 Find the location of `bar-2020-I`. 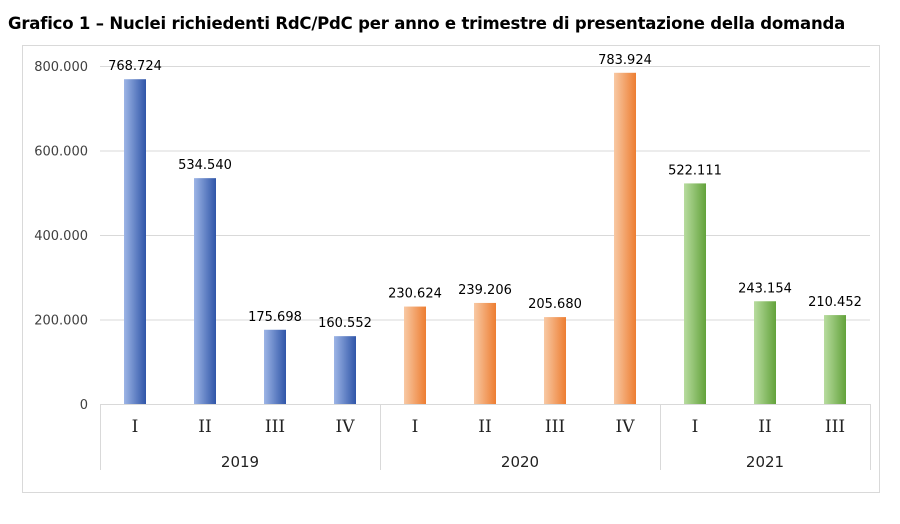

bar-2020-I is located at coordinates (415, 355).